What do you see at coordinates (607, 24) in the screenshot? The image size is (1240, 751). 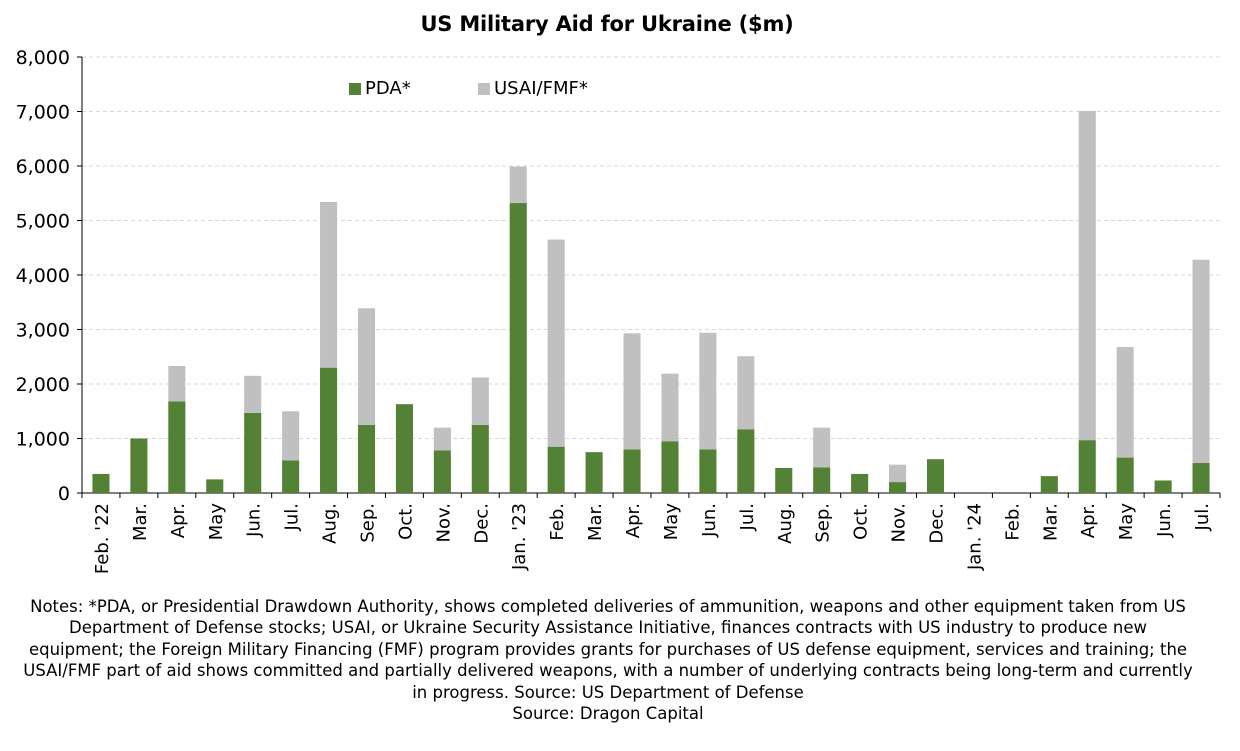 I see `chart-title: US Military Aid for Ukraine ($m)` at bounding box center [607, 24].